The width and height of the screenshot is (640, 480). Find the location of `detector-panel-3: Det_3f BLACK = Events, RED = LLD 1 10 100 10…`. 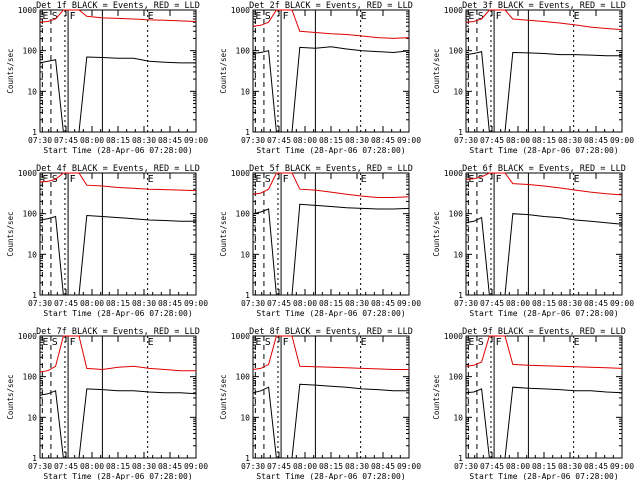

detector-panel-3: Det_3f BLACK = Events, RED = LLD 1 10 100 10… is located at coordinates (533, 78).